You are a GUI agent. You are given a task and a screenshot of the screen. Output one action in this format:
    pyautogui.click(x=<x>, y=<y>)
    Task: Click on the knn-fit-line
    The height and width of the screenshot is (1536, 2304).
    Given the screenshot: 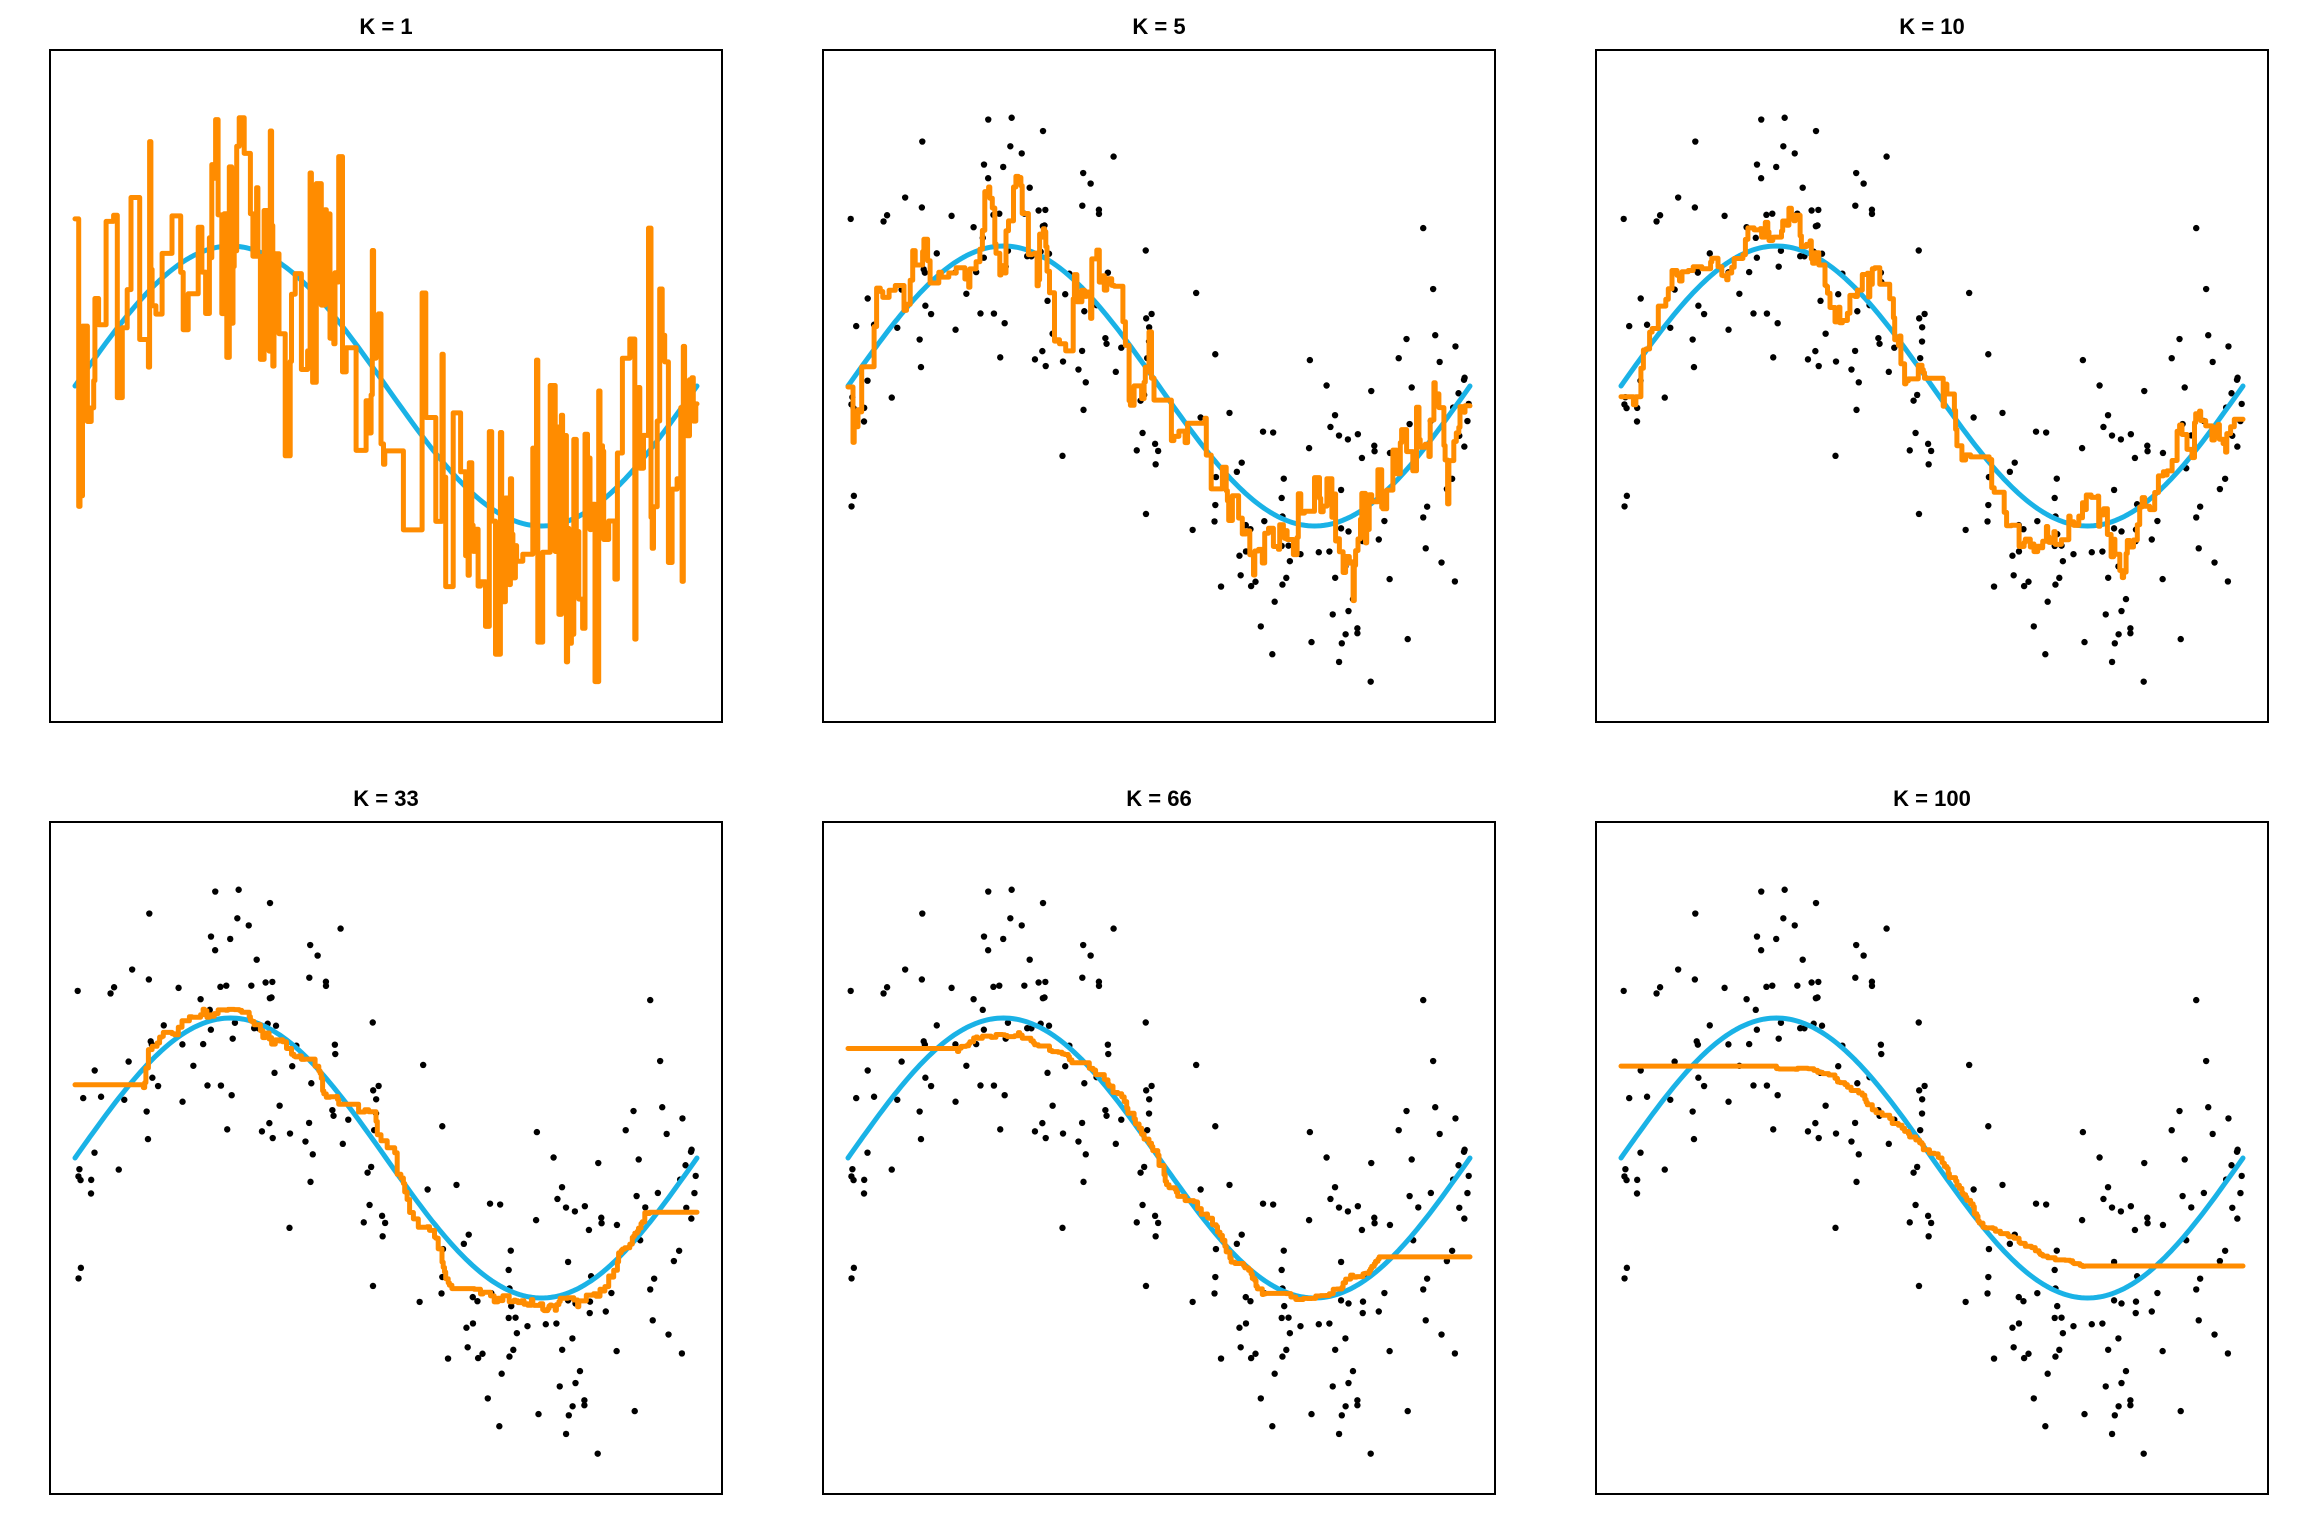 What is the action you would take?
    pyautogui.click(x=1932, y=393)
    